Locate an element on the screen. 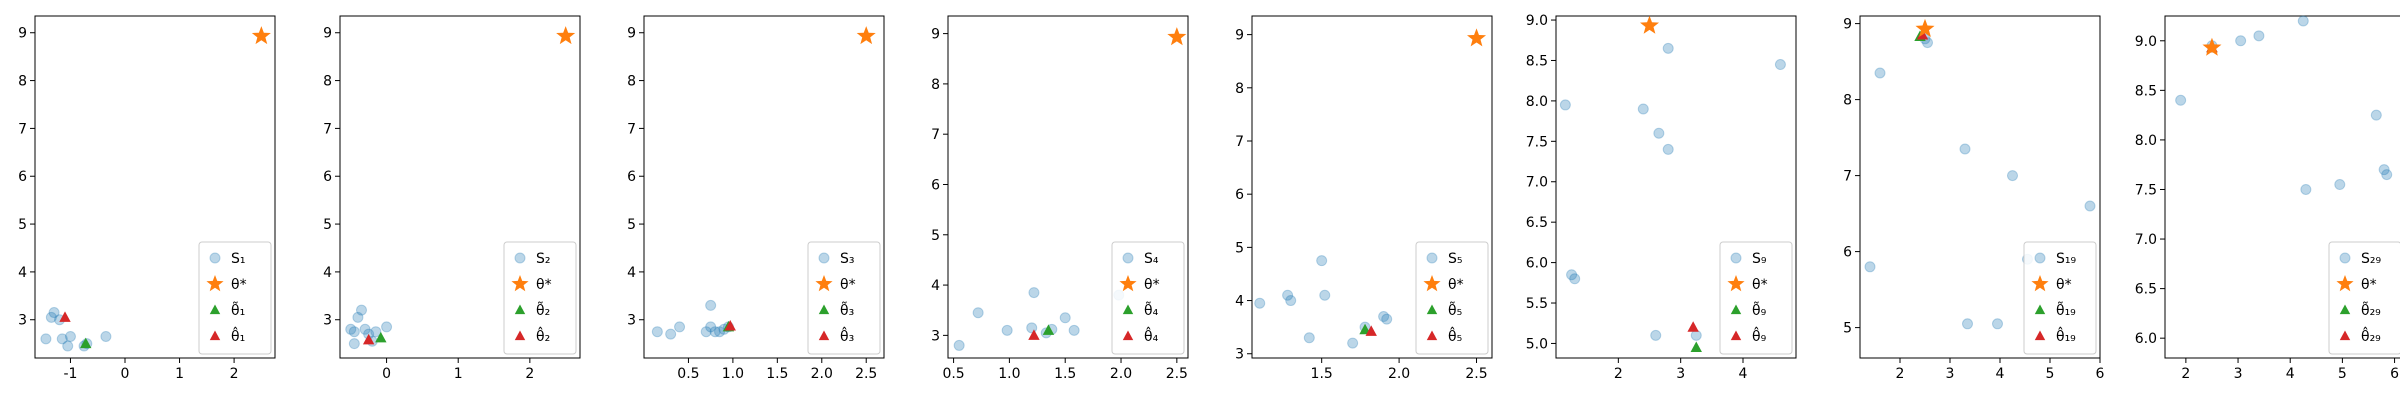 This screenshot has width=2400, height=400. legend-label-theta-tilde: θ̃₄ is located at coordinates (1151, 310).